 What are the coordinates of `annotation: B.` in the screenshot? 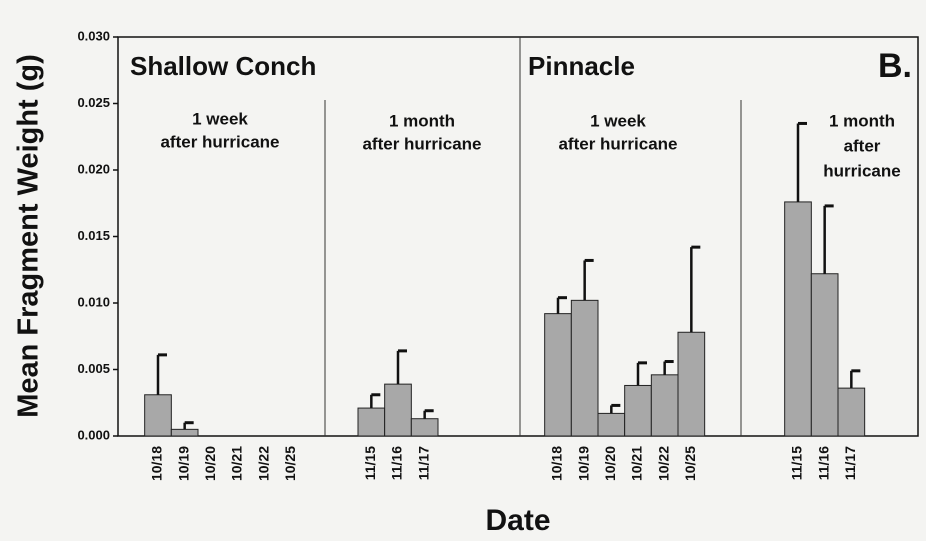 It's located at (895, 66).